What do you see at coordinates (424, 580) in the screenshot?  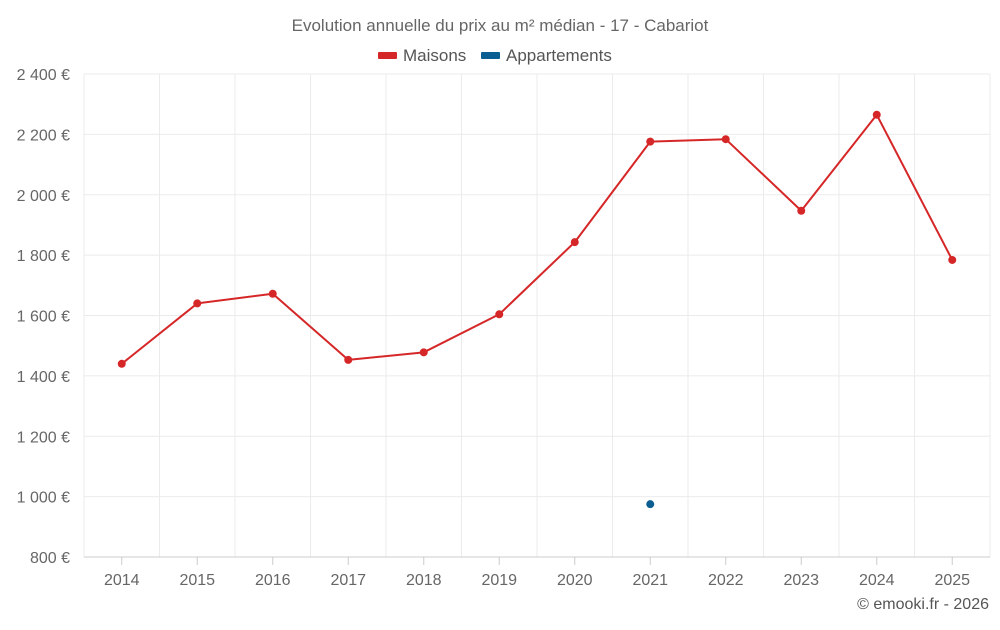 I see `x-tick-label: 2018` at bounding box center [424, 580].